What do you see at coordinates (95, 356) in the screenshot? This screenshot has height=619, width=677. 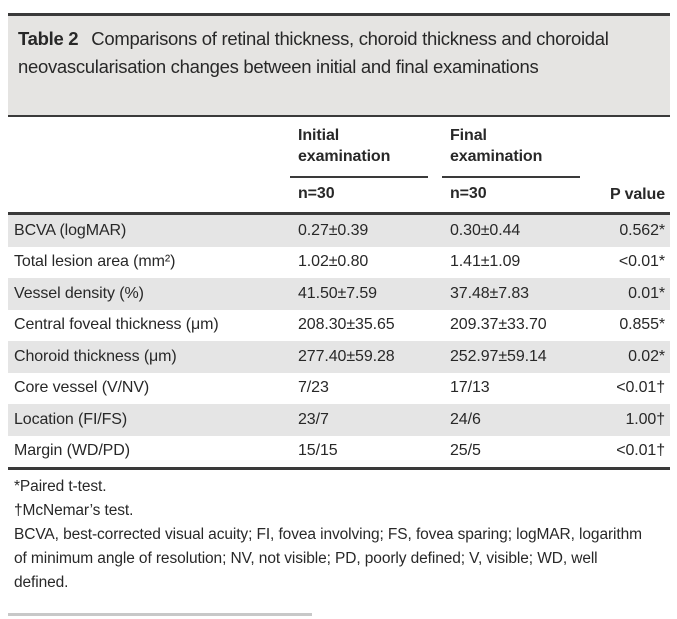 I see `row-label: Choroid thickness (μm)` at bounding box center [95, 356].